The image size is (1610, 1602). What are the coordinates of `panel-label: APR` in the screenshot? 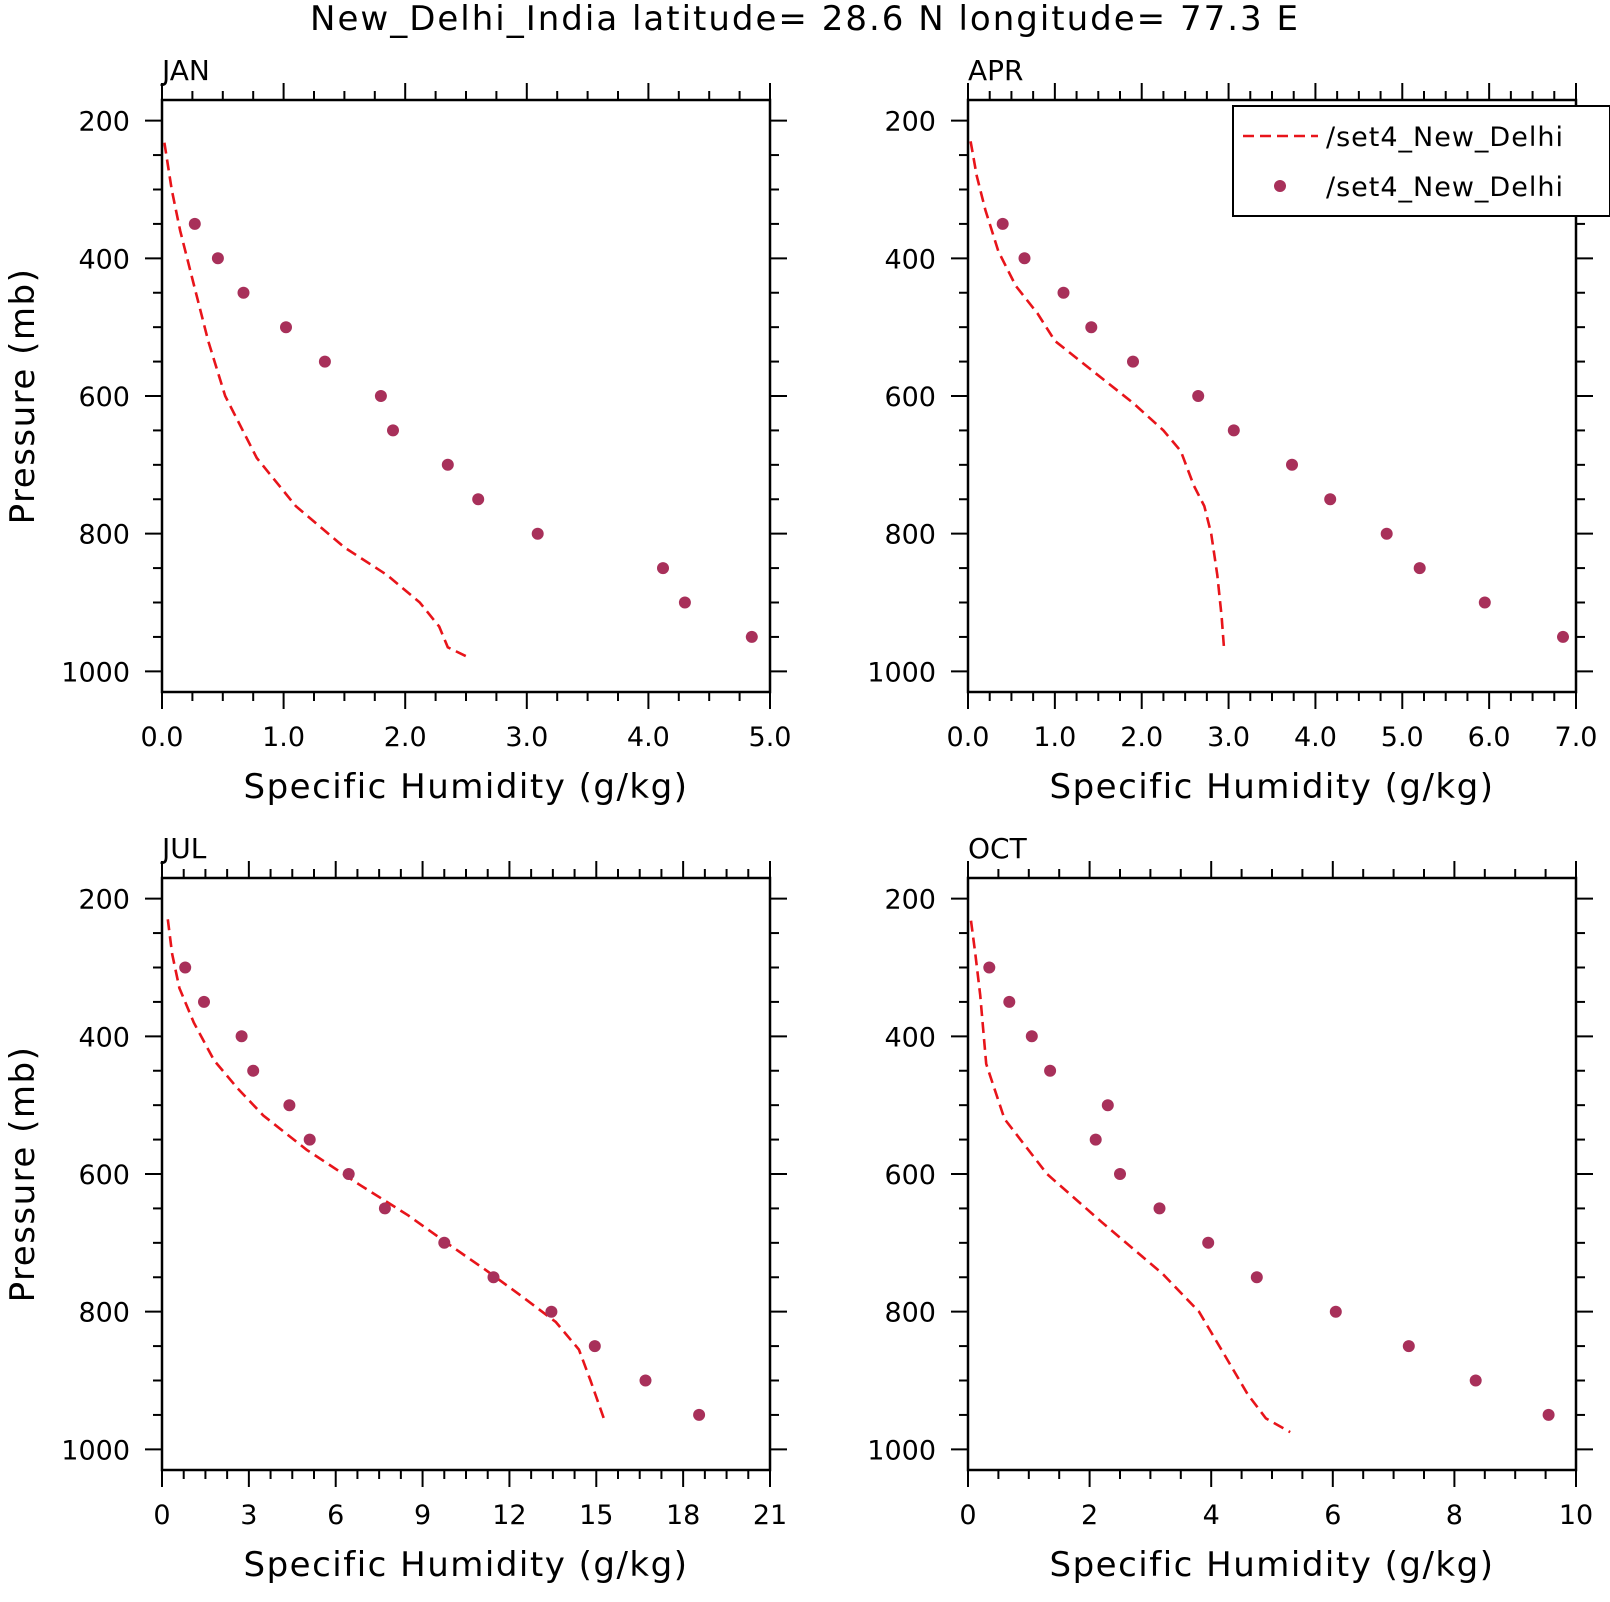 It's located at (996, 70).